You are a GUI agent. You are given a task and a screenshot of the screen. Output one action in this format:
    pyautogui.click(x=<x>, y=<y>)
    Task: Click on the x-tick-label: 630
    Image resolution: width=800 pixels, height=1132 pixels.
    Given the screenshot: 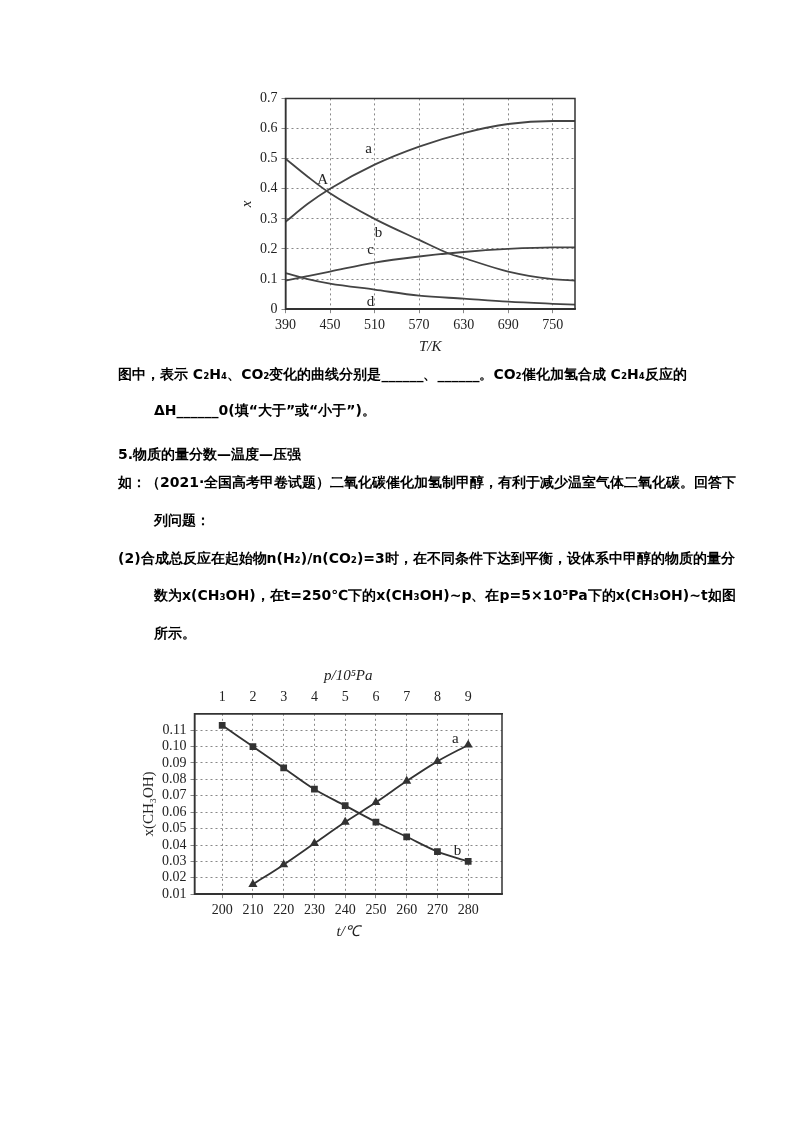 What is the action you would take?
    pyautogui.click(x=464, y=325)
    